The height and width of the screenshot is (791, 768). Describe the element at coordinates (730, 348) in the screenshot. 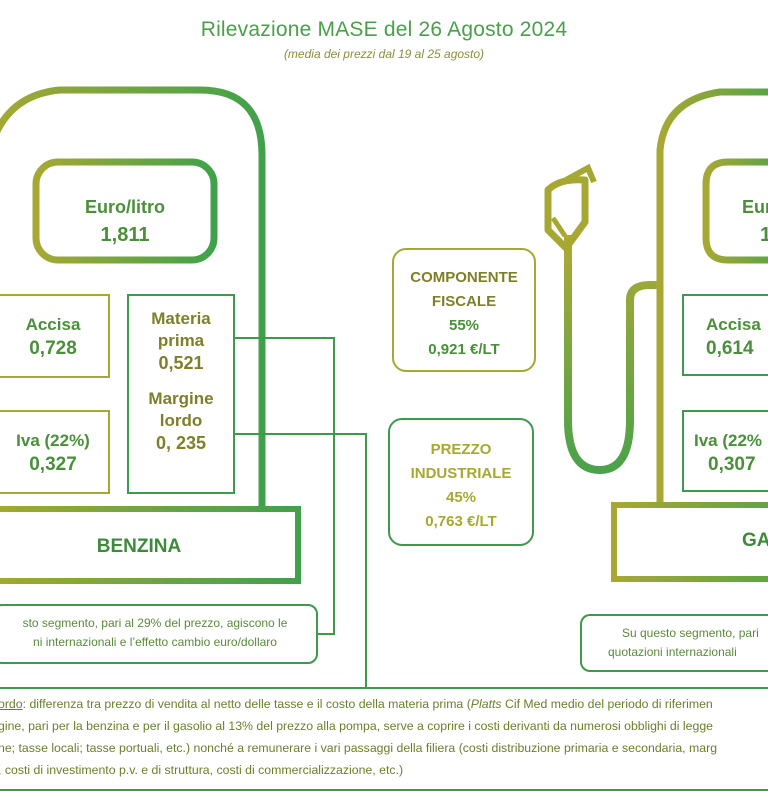

I see `right-accisa-value: 0,614` at that location.